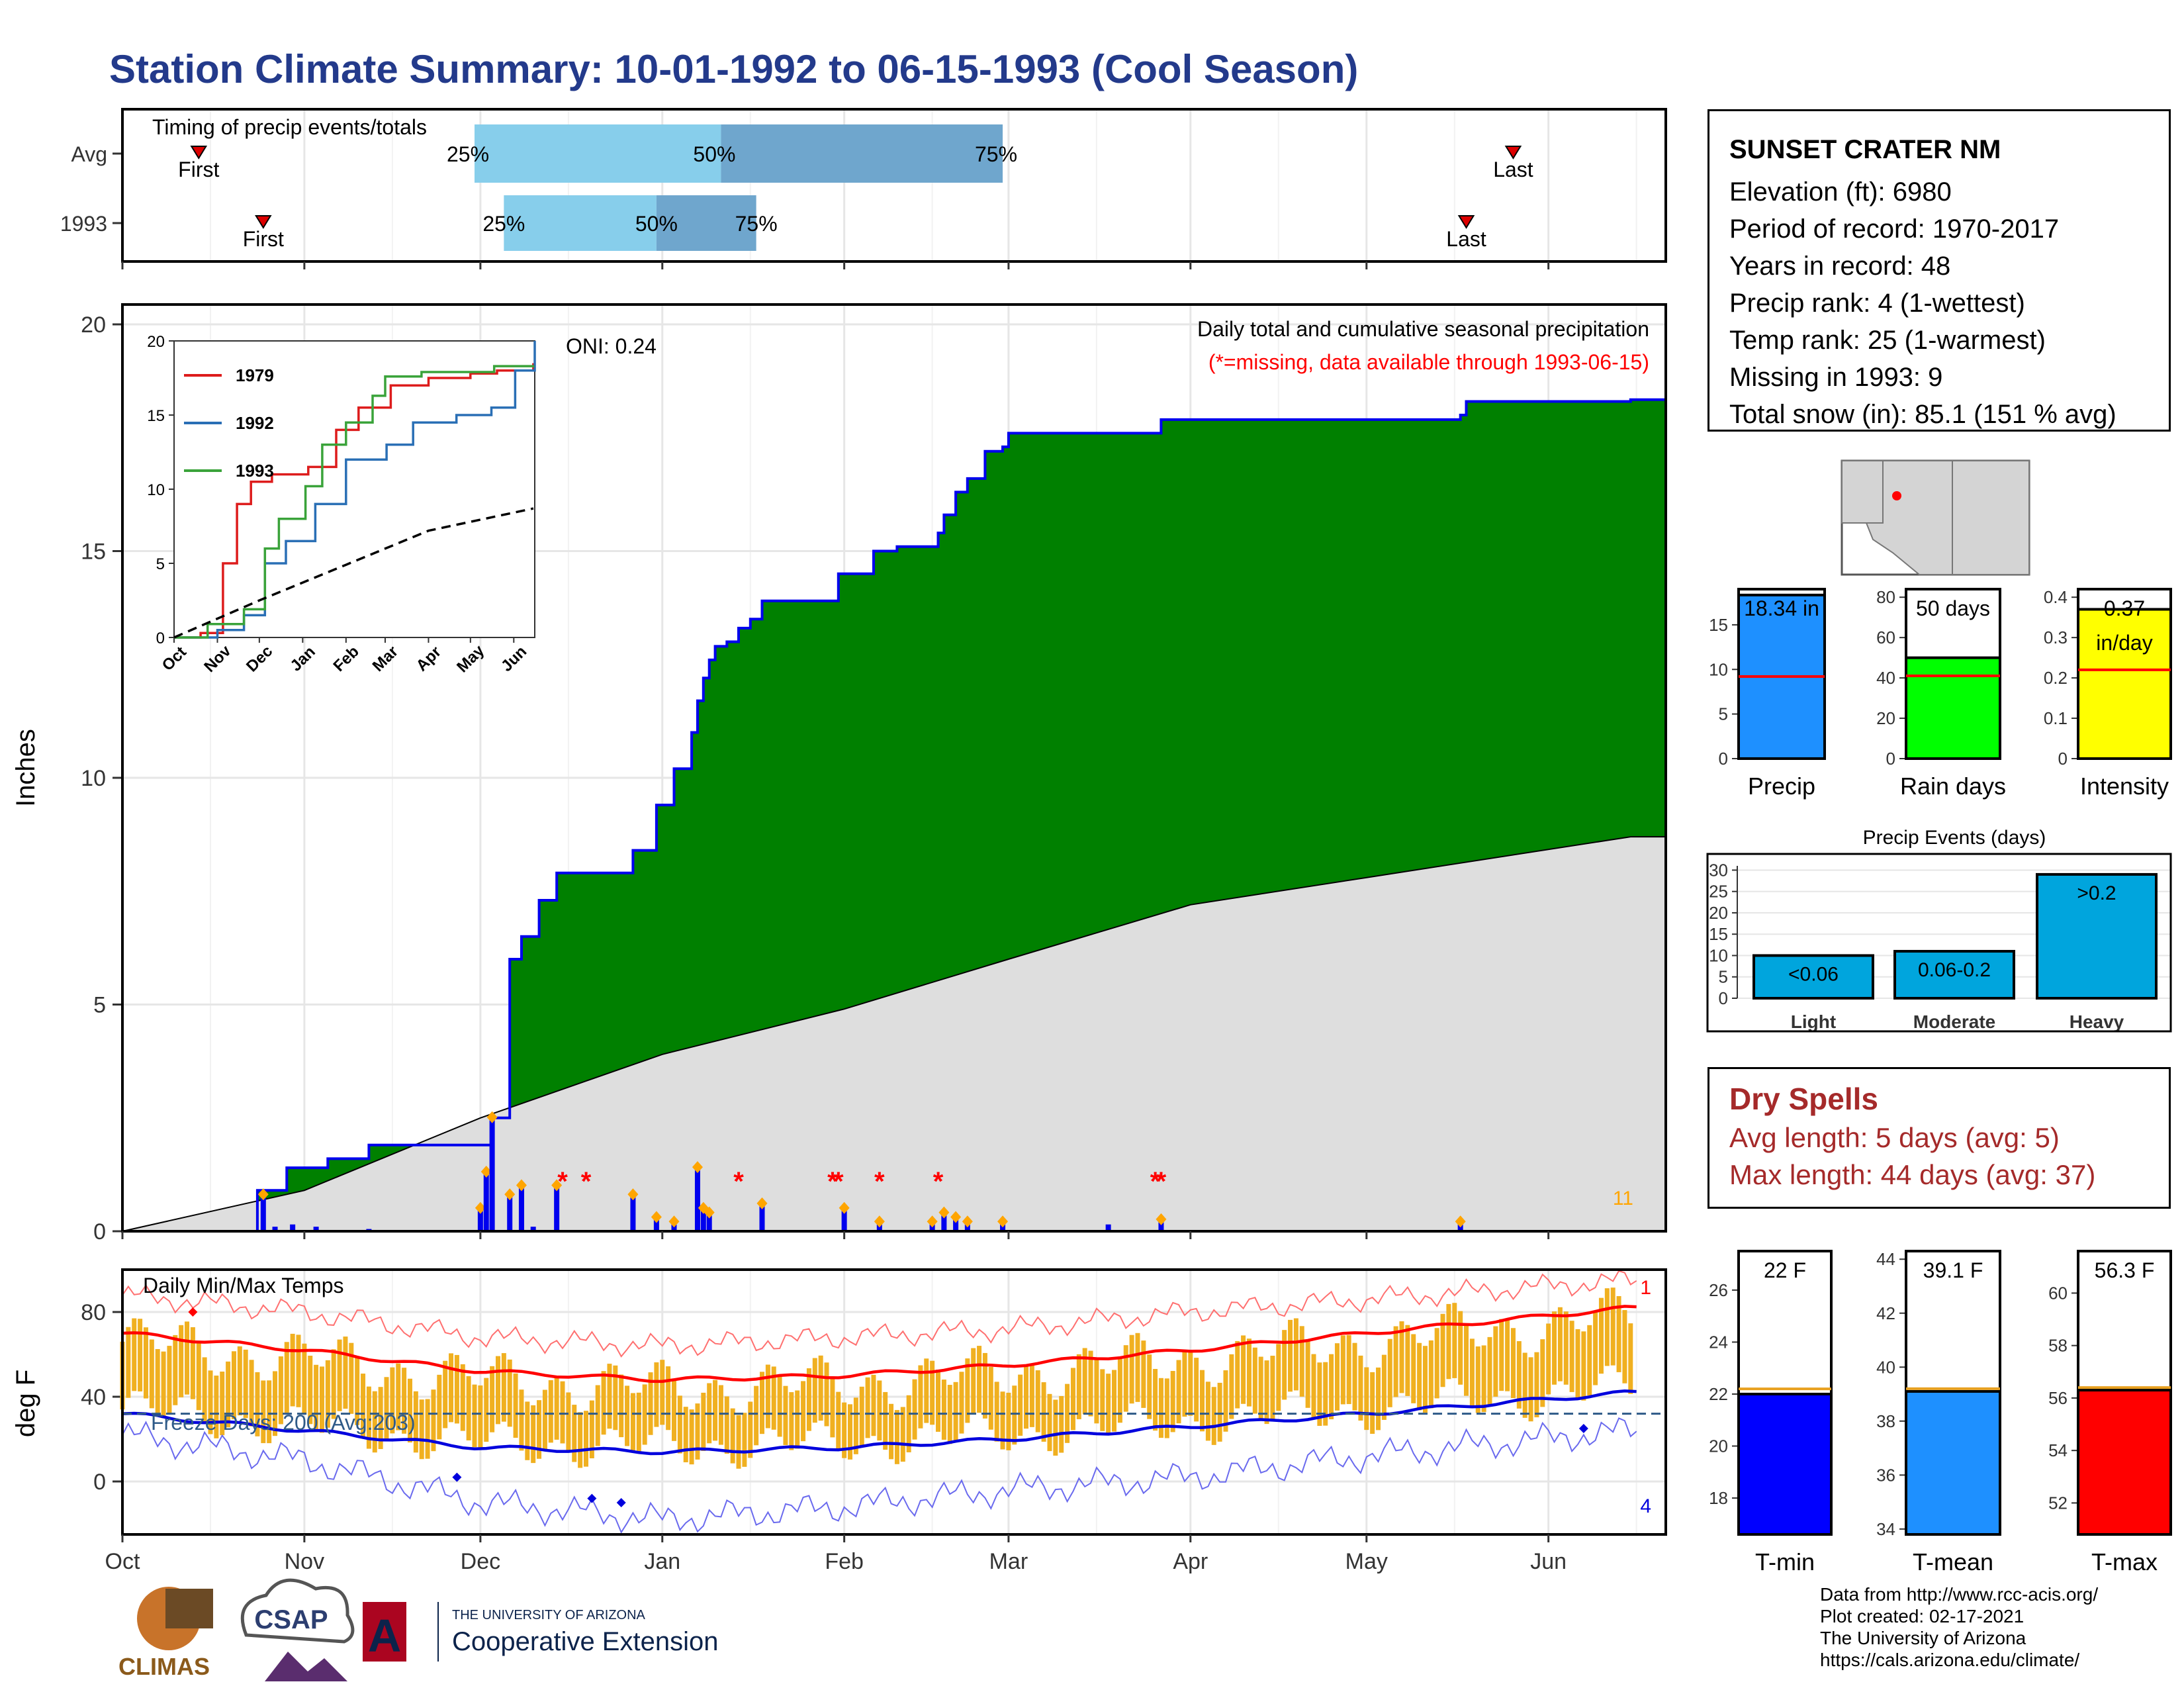  I want to click on record-marker, so click(621, 1502).